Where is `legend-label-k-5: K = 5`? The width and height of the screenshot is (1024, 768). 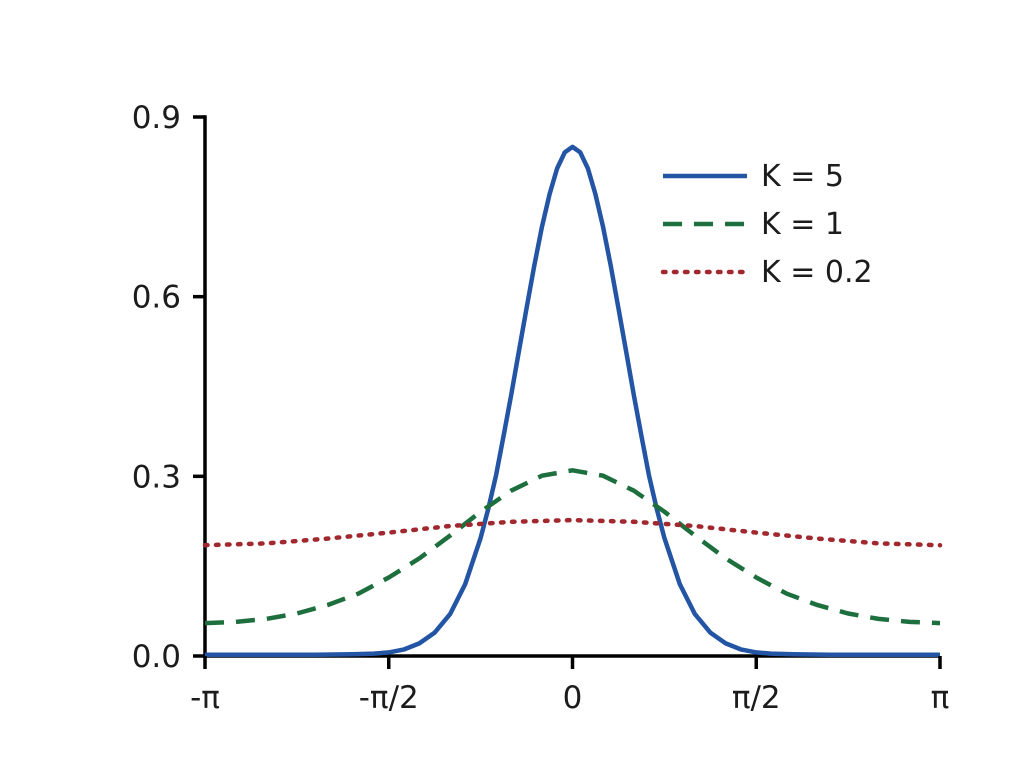 legend-label-k-5: K = 5 is located at coordinates (802, 176).